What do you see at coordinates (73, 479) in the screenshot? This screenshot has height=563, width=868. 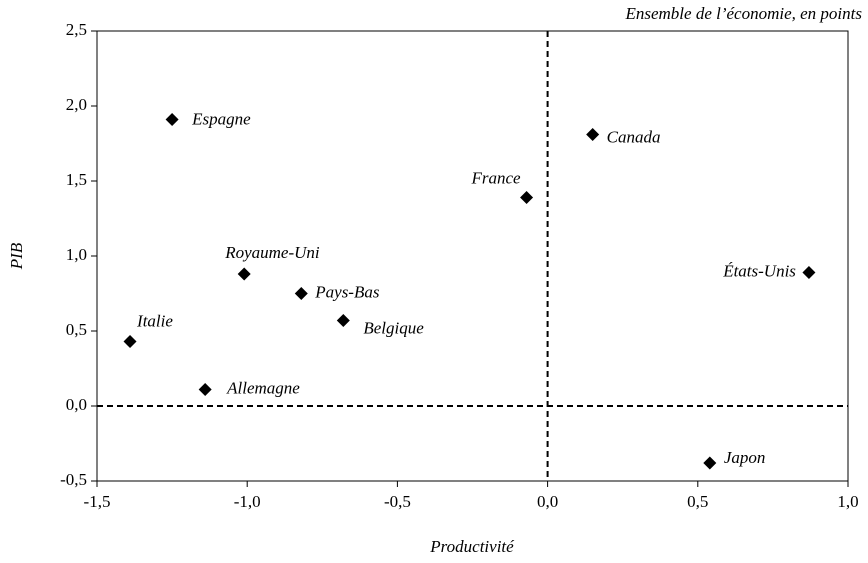 I see `y-tick-label: -0,5` at bounding box center [73, 479].